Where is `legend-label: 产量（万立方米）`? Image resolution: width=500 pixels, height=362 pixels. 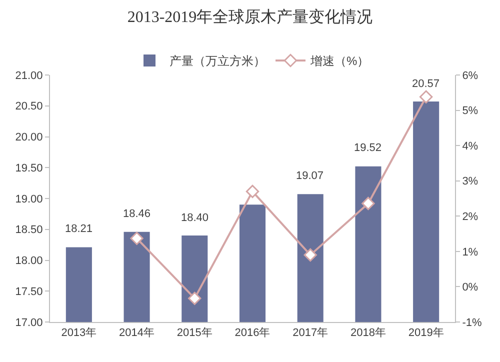
legend-label: 产量（万立方米） is located at coordinates (218, 61).